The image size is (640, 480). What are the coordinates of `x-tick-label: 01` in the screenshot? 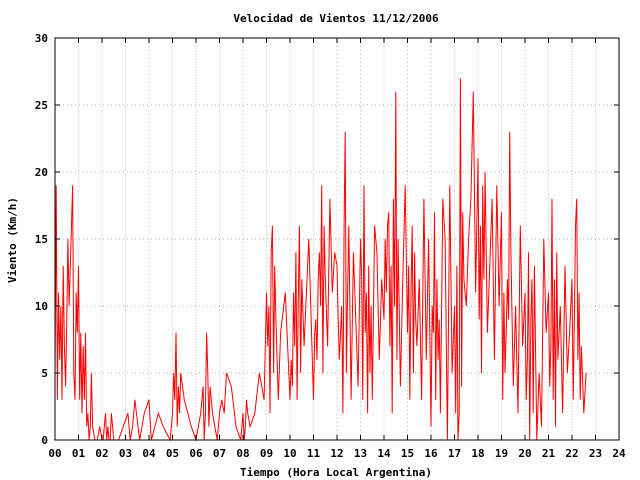 It's located at (79, 453).